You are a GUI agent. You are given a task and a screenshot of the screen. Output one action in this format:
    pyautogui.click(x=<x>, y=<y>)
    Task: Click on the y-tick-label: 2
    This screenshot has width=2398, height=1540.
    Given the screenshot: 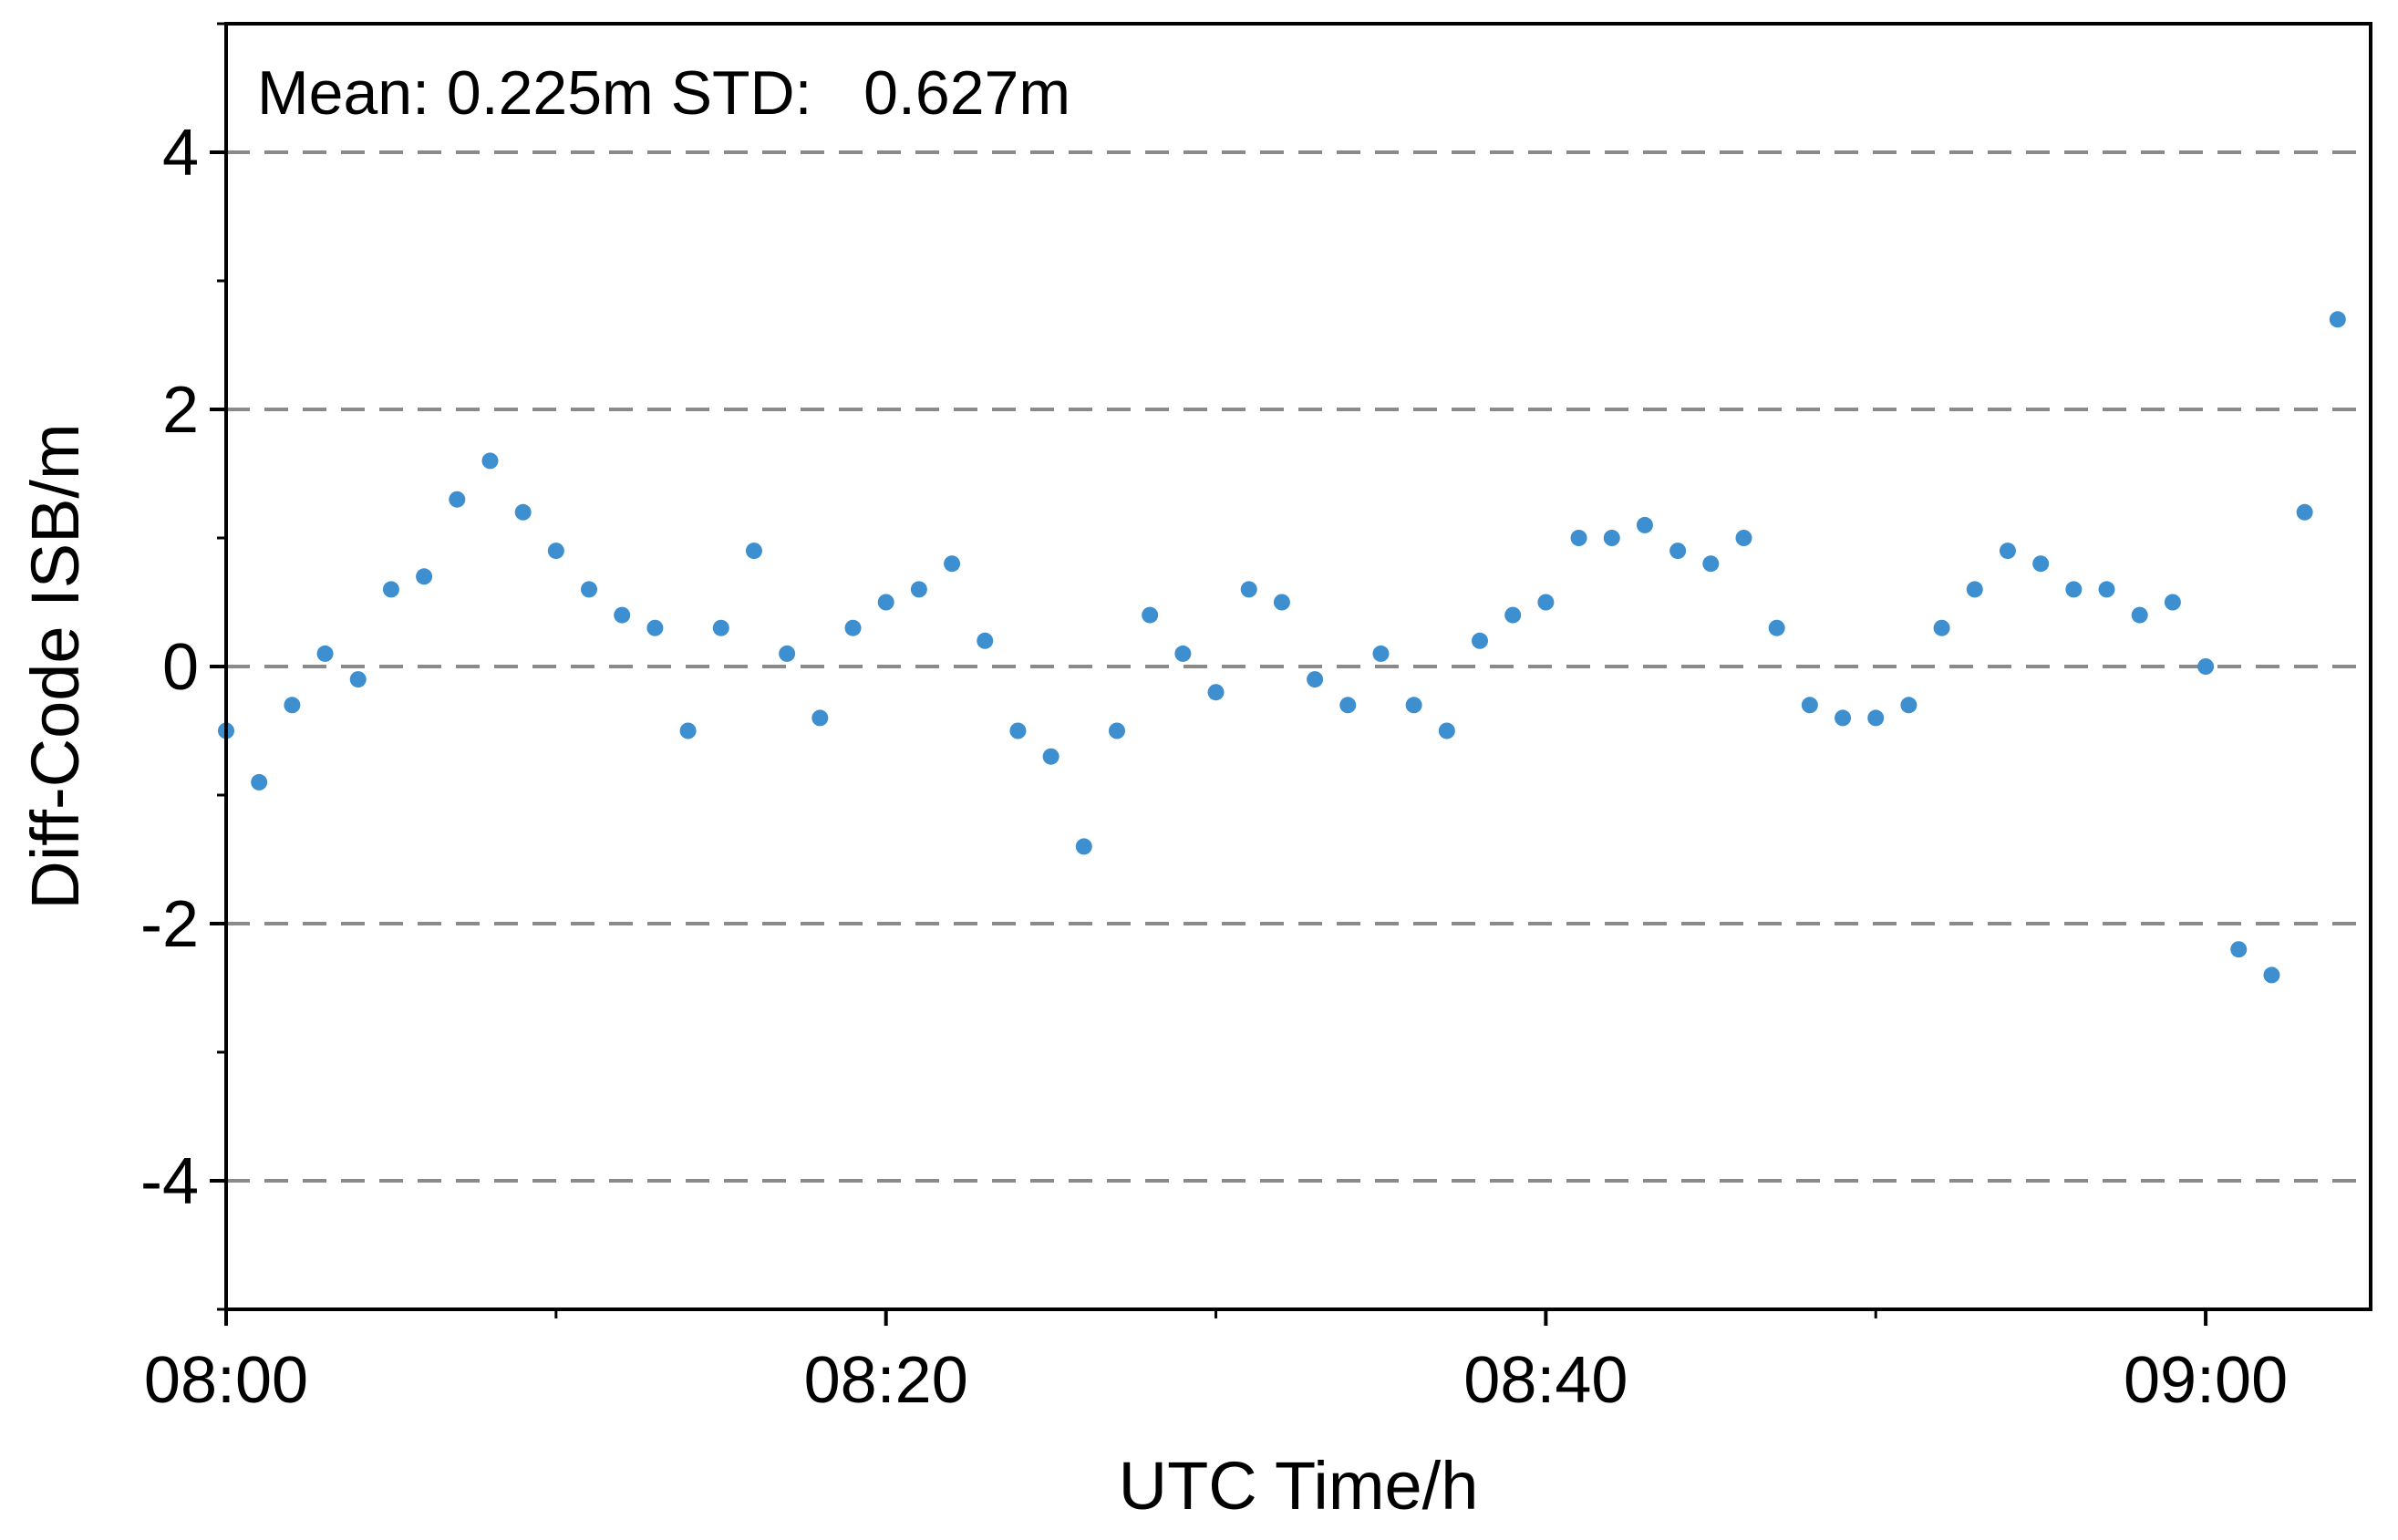 What is the action you would take?
    pyautogui.click(x=180, y=410)
    